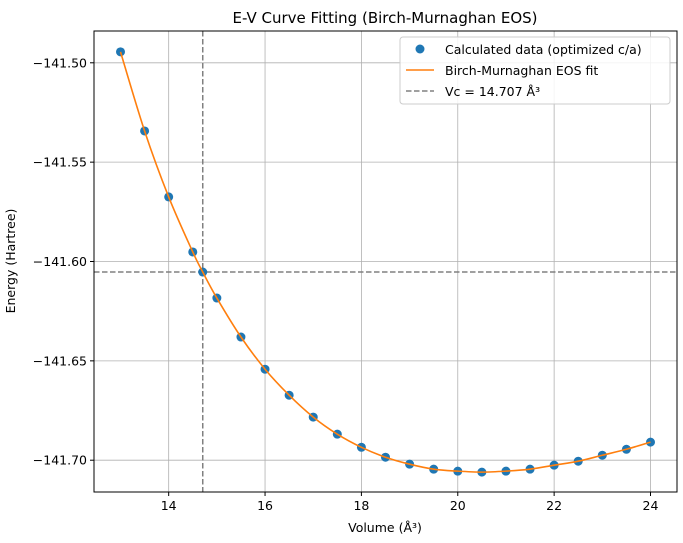  What do you see at coordinates (265, 505) in the screenshot?
I see `x-tick-label: 16` at bounding box center [265, 505].